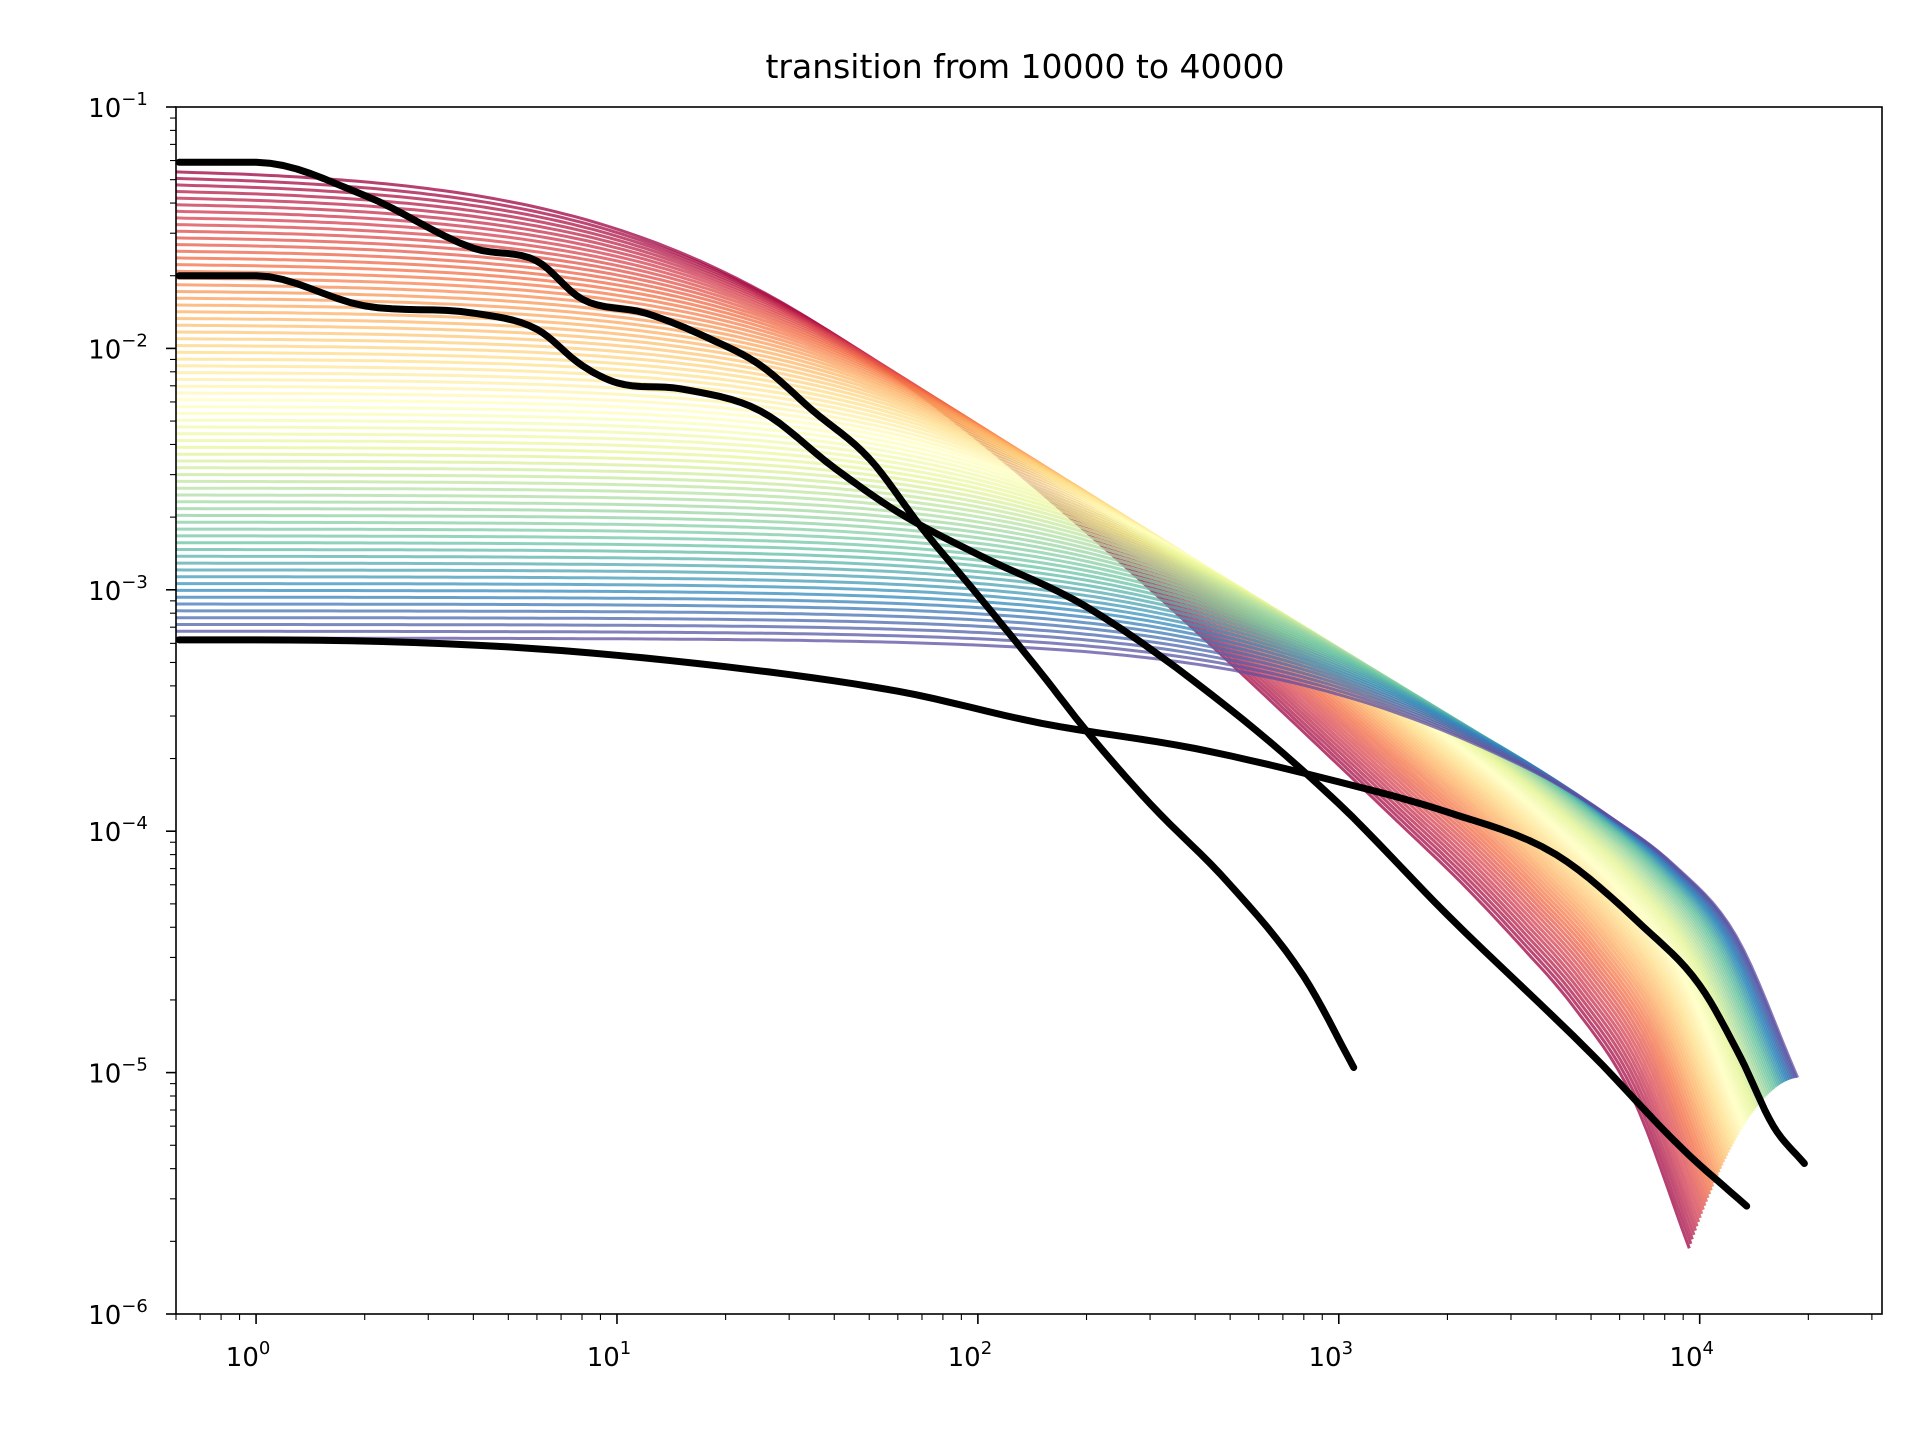 Image resolution: width=1920 pixels, height=1440 pixels. What do you see at coordinates (118, 106) in the screenshot?
I see `y-tick-label: 10⁻¹` at bounding box center [118, 106].